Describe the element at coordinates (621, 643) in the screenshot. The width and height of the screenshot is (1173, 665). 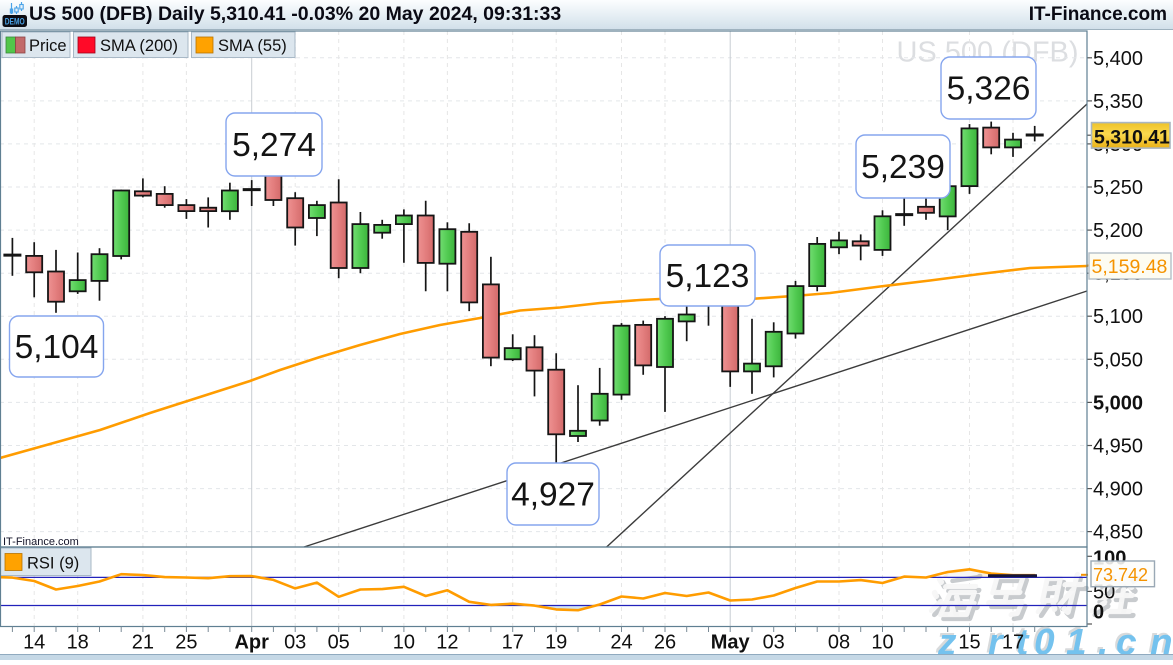
I see `svg-text: 24` at that location.